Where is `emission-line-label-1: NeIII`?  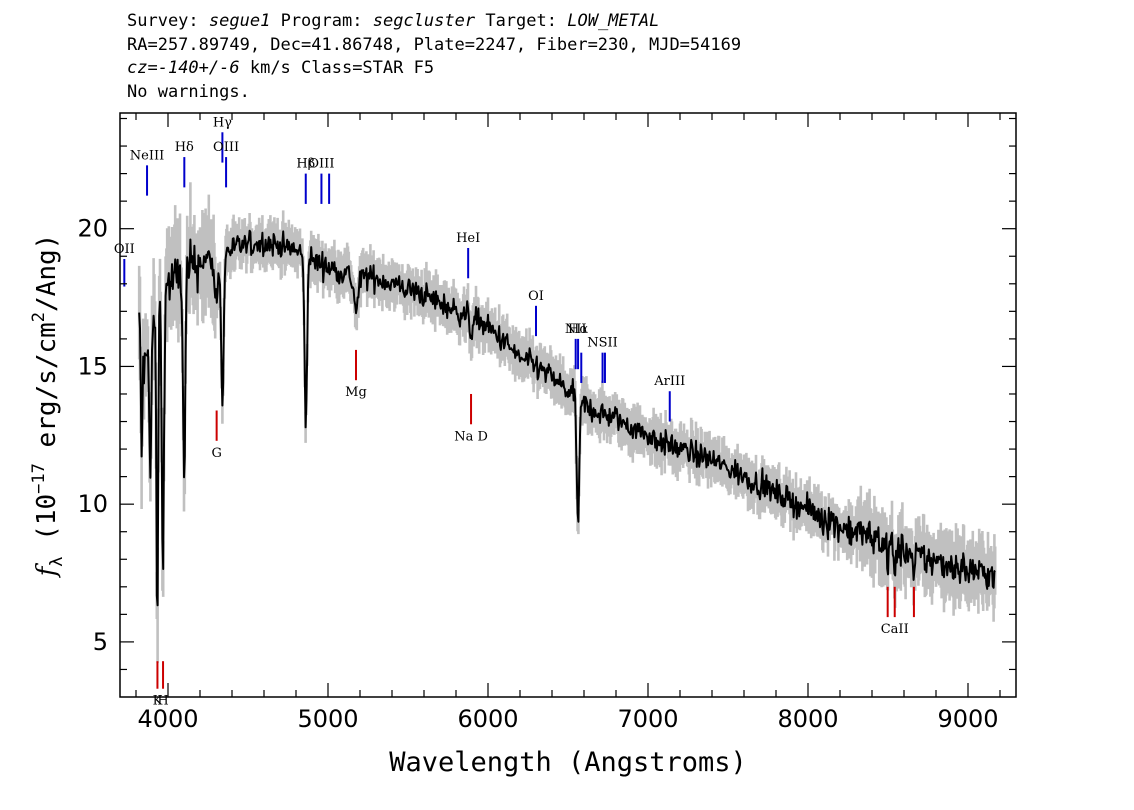 emission-line-label-1: NeIII is located at coordinates (147, 155).